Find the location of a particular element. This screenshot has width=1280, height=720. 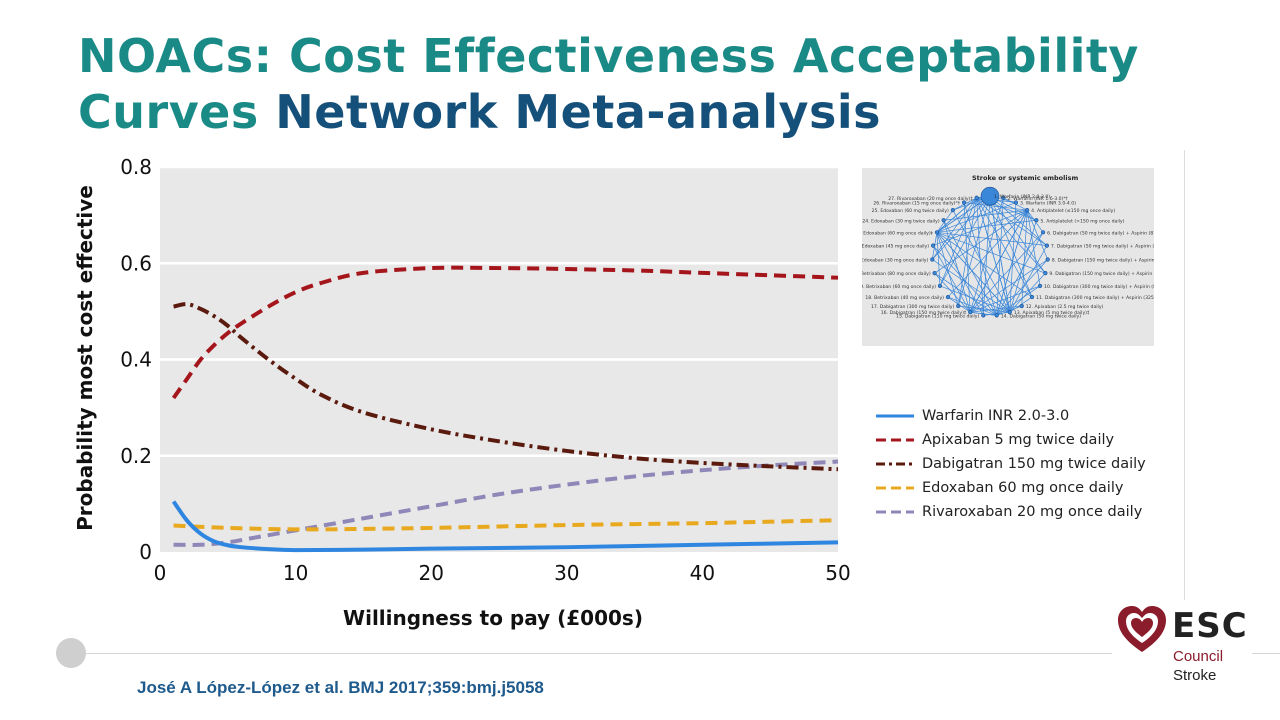

network-node-label: 25. Edoxaban (60 mg twice daily) is located at coordinates (910, 211).